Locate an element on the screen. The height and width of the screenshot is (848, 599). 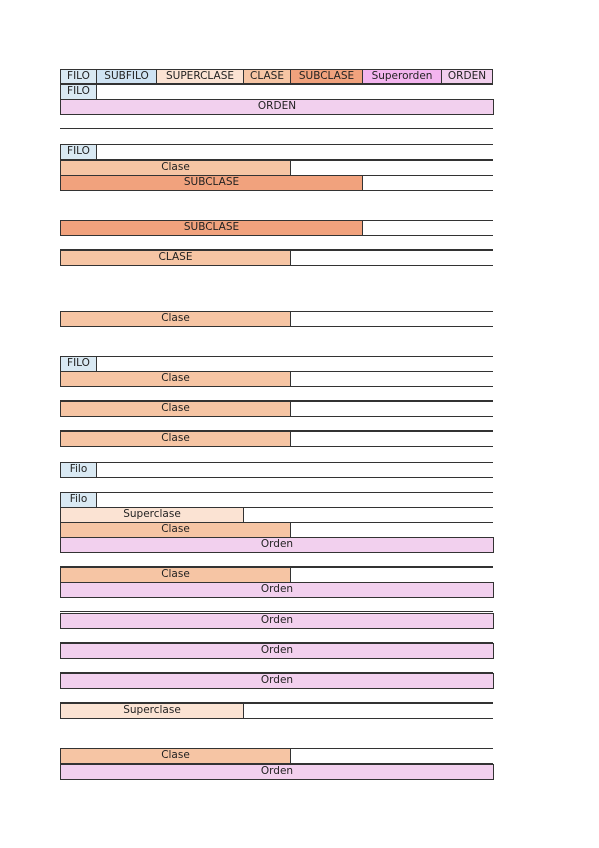
header-clase: CLASE is located at coordinates (267, 76).